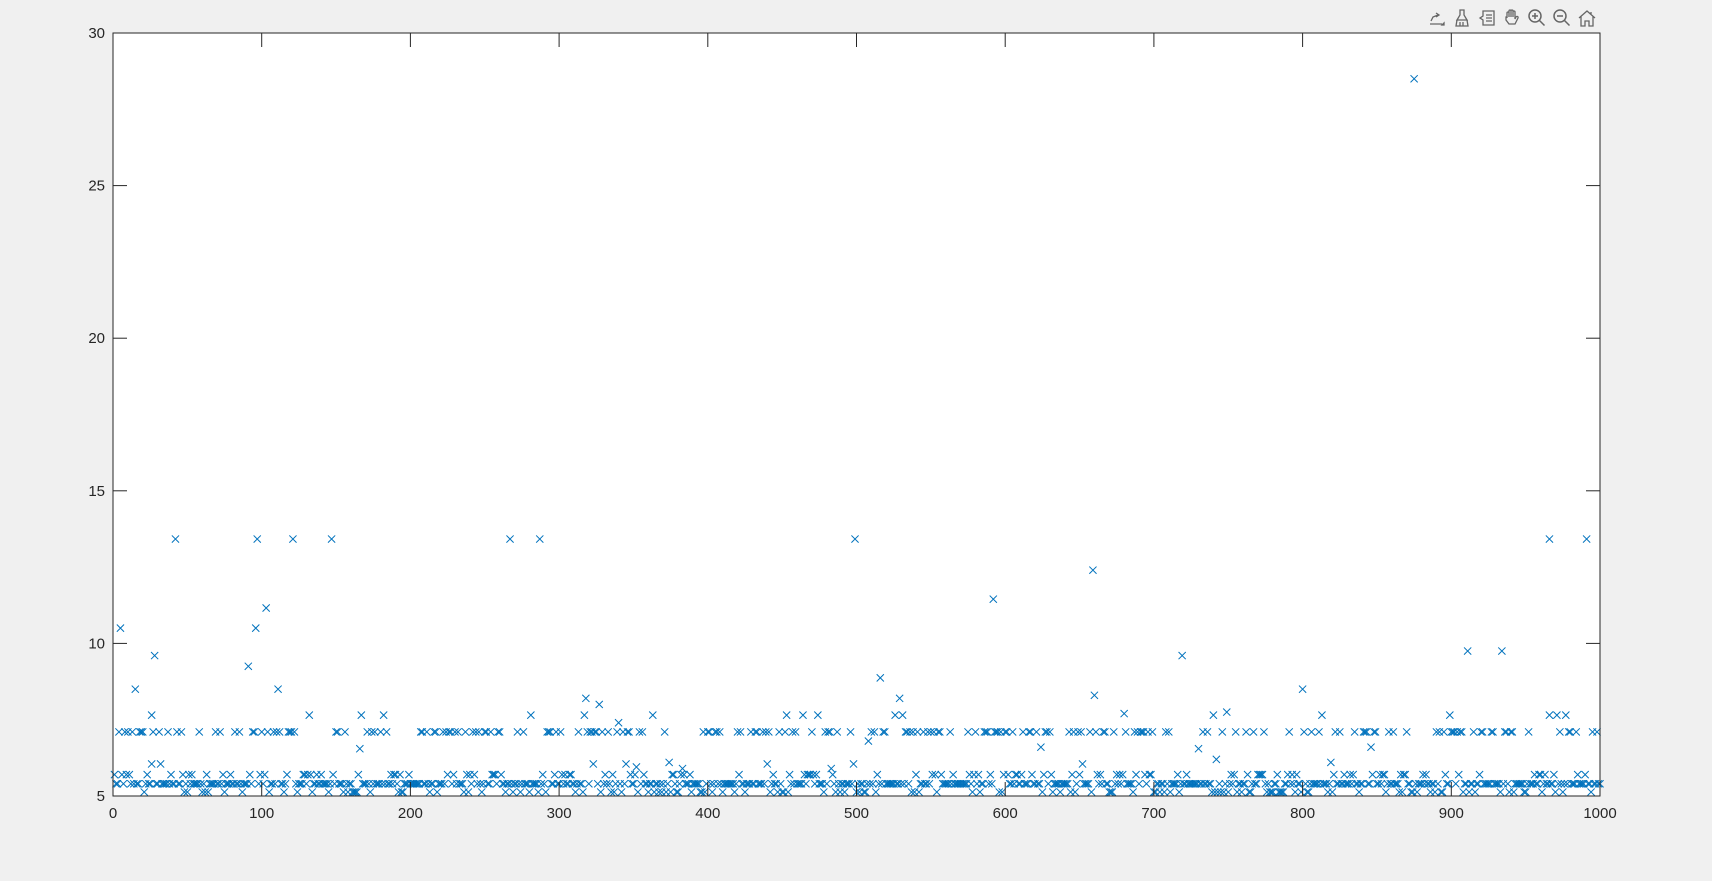  I want to click on zoom-out-icon, so click(1562, 18).